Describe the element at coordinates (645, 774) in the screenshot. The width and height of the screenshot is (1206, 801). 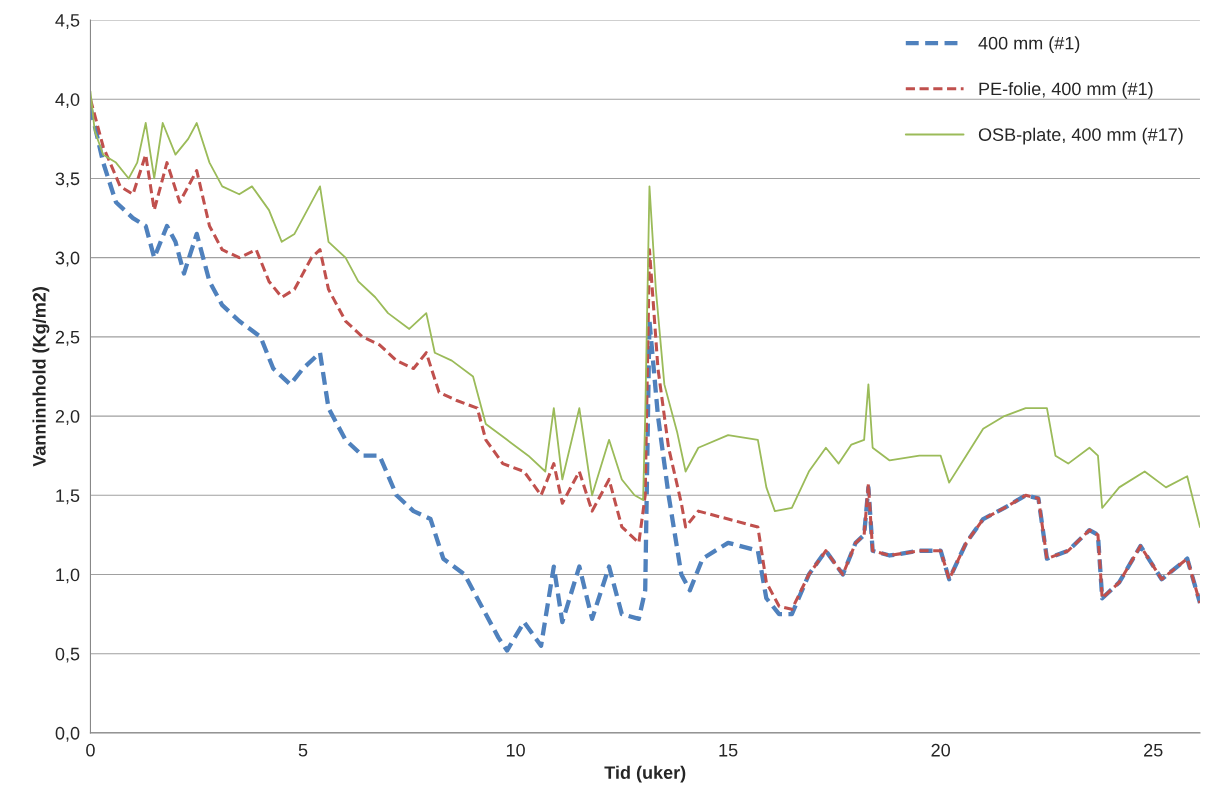
I see `x-axis-title: Tid (uker)` at that location.